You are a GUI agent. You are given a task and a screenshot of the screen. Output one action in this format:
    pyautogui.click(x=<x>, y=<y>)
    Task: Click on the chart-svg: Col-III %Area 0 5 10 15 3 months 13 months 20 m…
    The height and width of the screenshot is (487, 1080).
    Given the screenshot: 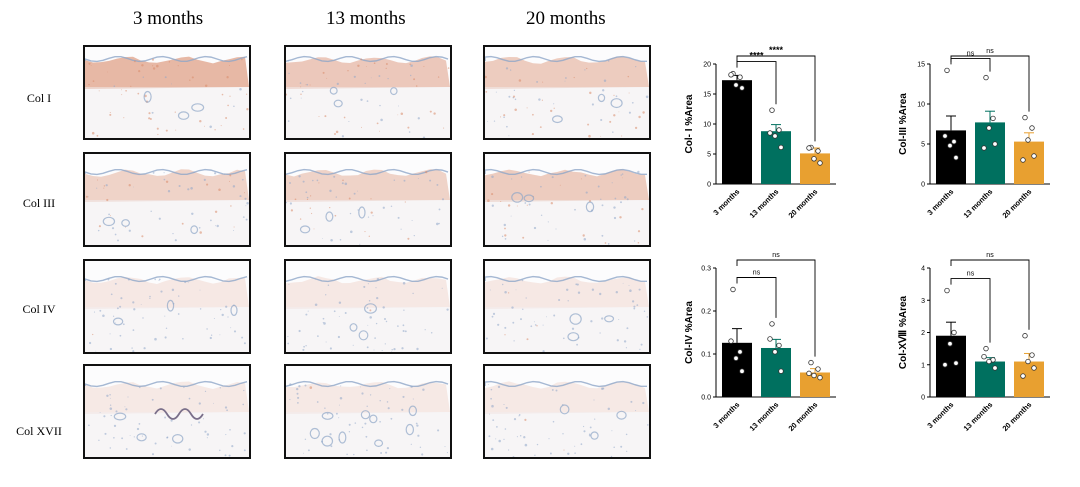 What is the action you would take?
    pyautogui.click(x=974, y=134)
    